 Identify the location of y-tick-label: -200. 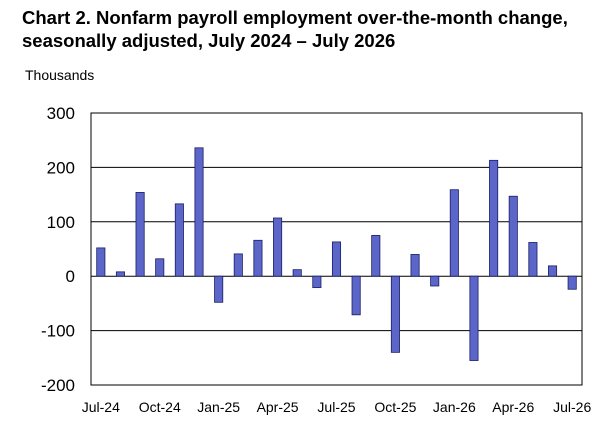
(58, 385).